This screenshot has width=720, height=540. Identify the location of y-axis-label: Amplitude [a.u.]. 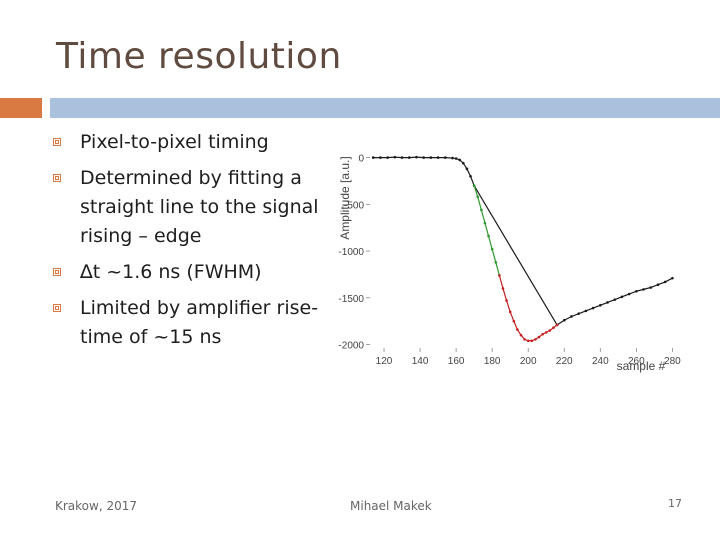
(345, 197).